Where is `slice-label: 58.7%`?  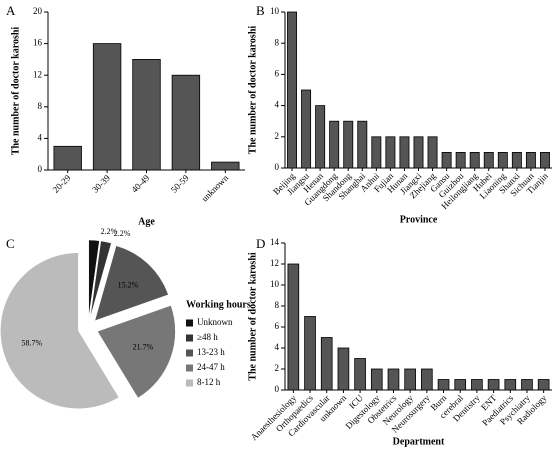 slice-label: 58.7% is located at coordinates (31, 343).